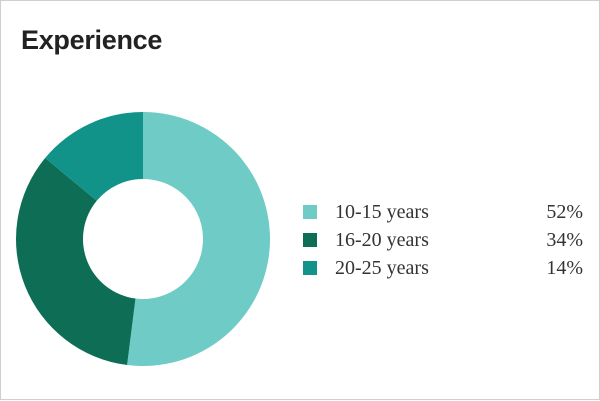 This screenshot has width=600, height=401. I want to click on legend-item-2: 16-20 years 34%, so click(448, 241).